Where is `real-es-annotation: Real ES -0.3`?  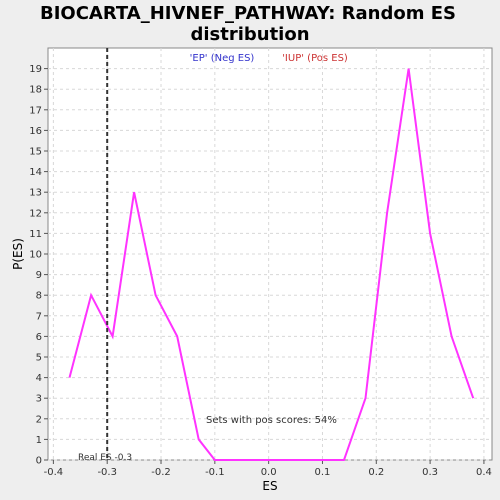
real-es-annotation: Real ES -0.3 is located at coordinates (105, 458).